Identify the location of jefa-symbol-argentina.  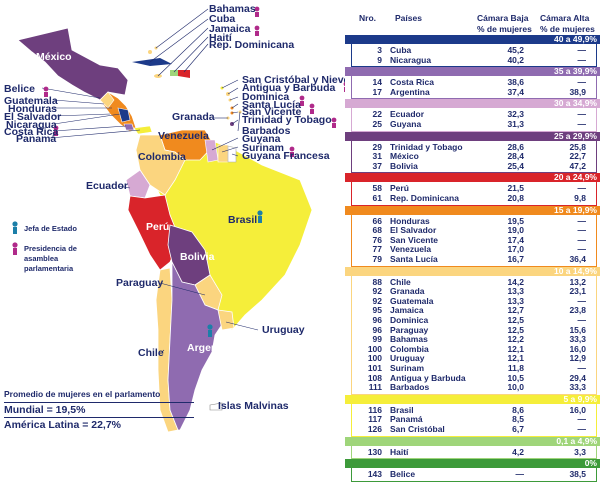
(210, 330).